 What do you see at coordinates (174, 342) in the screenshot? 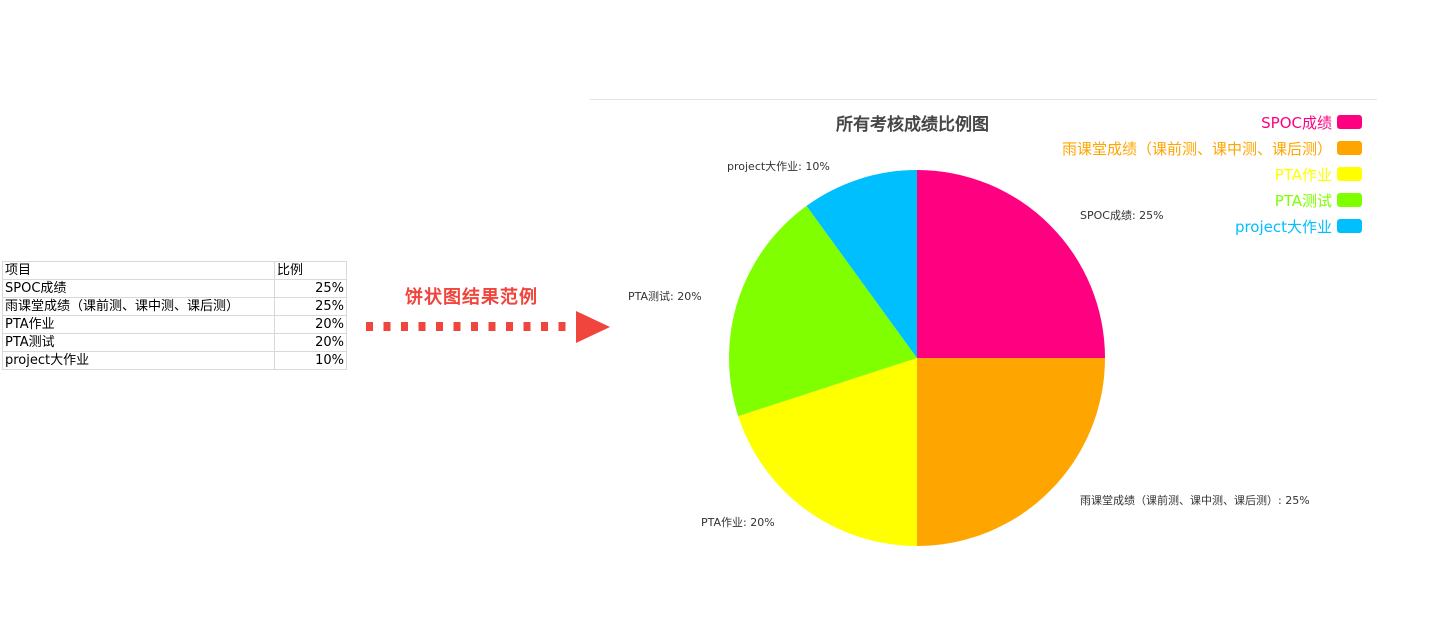
I see `table-row: PTA测试 20%` at bounding box center [174, 342].